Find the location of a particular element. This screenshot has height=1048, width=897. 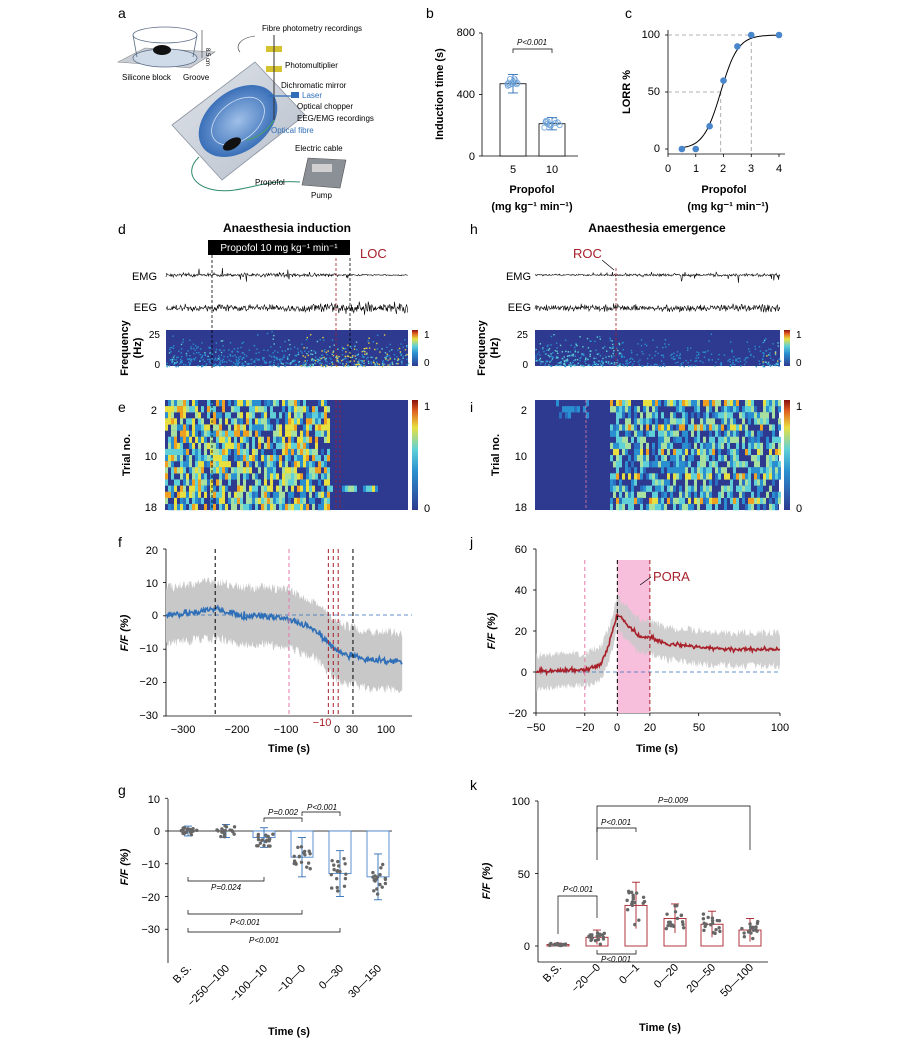

j-xtick-50: 50 is located at coordinates (699, 728).